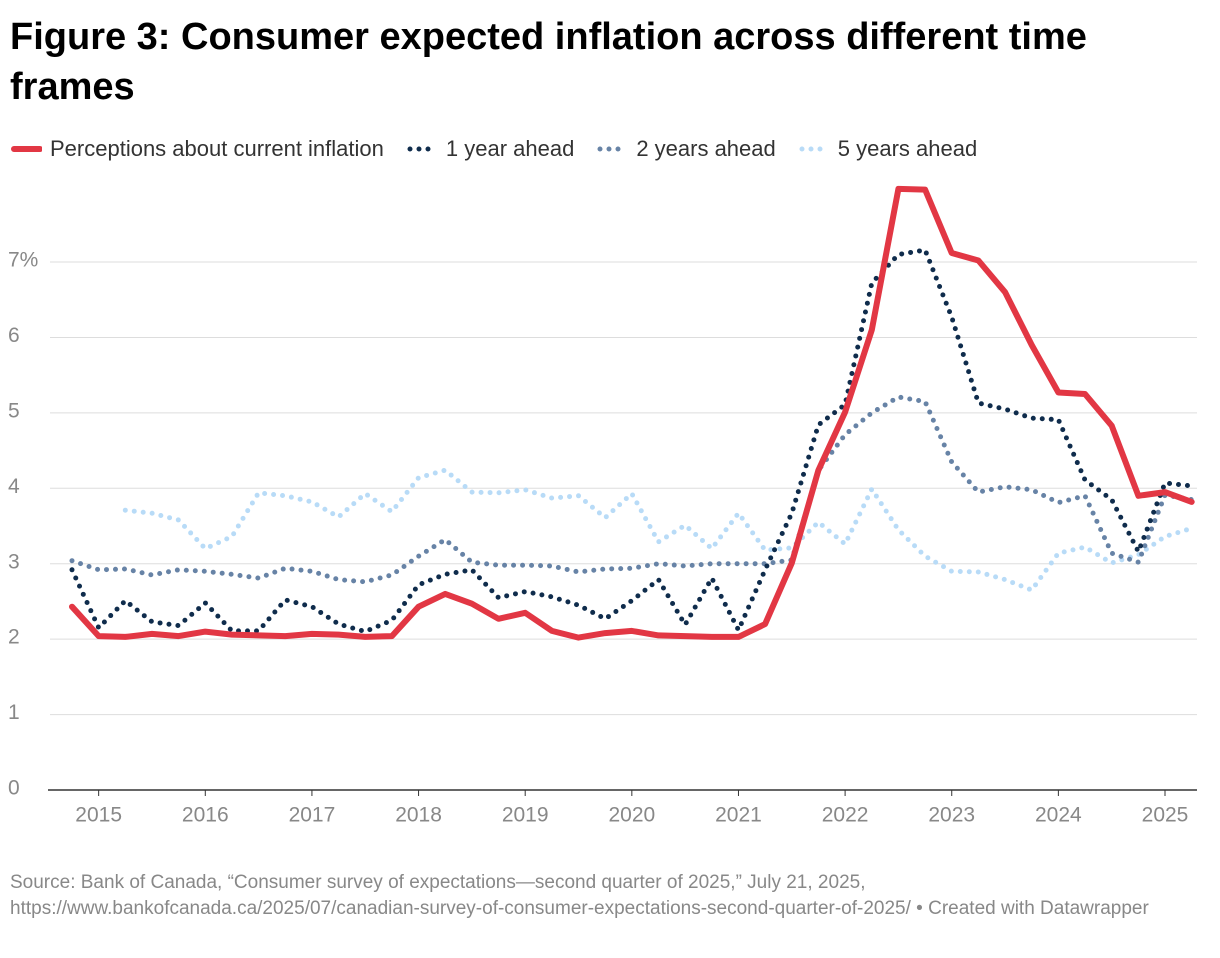  I want to click on y-tick-label: 1, so click(14, 712).